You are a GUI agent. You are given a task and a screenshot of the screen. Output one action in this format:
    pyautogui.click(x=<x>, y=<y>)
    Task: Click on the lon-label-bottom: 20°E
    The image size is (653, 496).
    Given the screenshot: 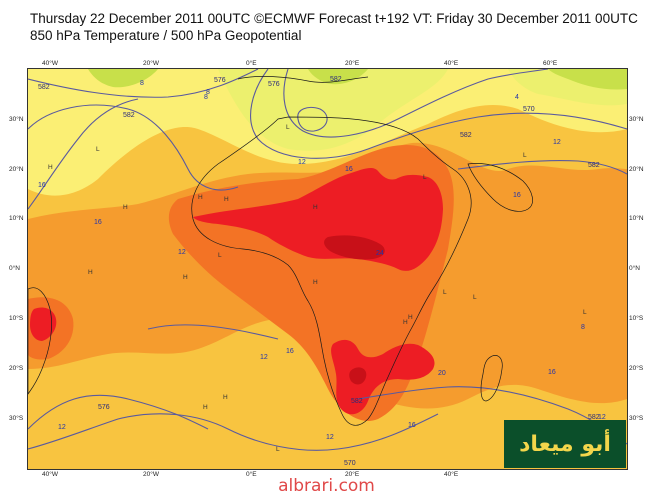 What is the action you would take?
    pyautogui.click(x=352, y=474)
    